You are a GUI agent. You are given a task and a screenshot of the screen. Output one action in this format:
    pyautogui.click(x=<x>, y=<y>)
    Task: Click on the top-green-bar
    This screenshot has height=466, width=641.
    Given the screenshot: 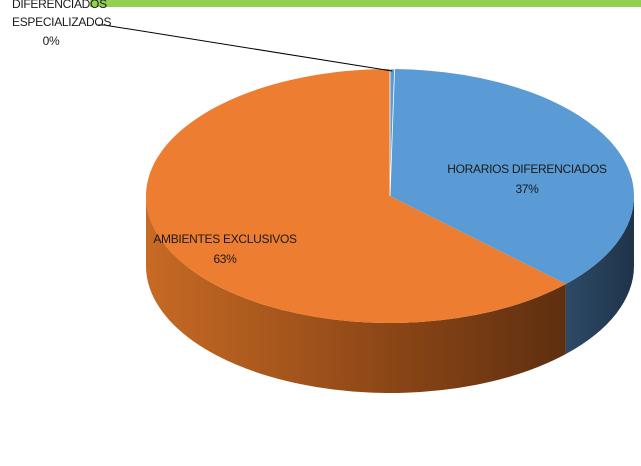 What is the action you would take?
    pyautogui.click(x=365, y=3)
    